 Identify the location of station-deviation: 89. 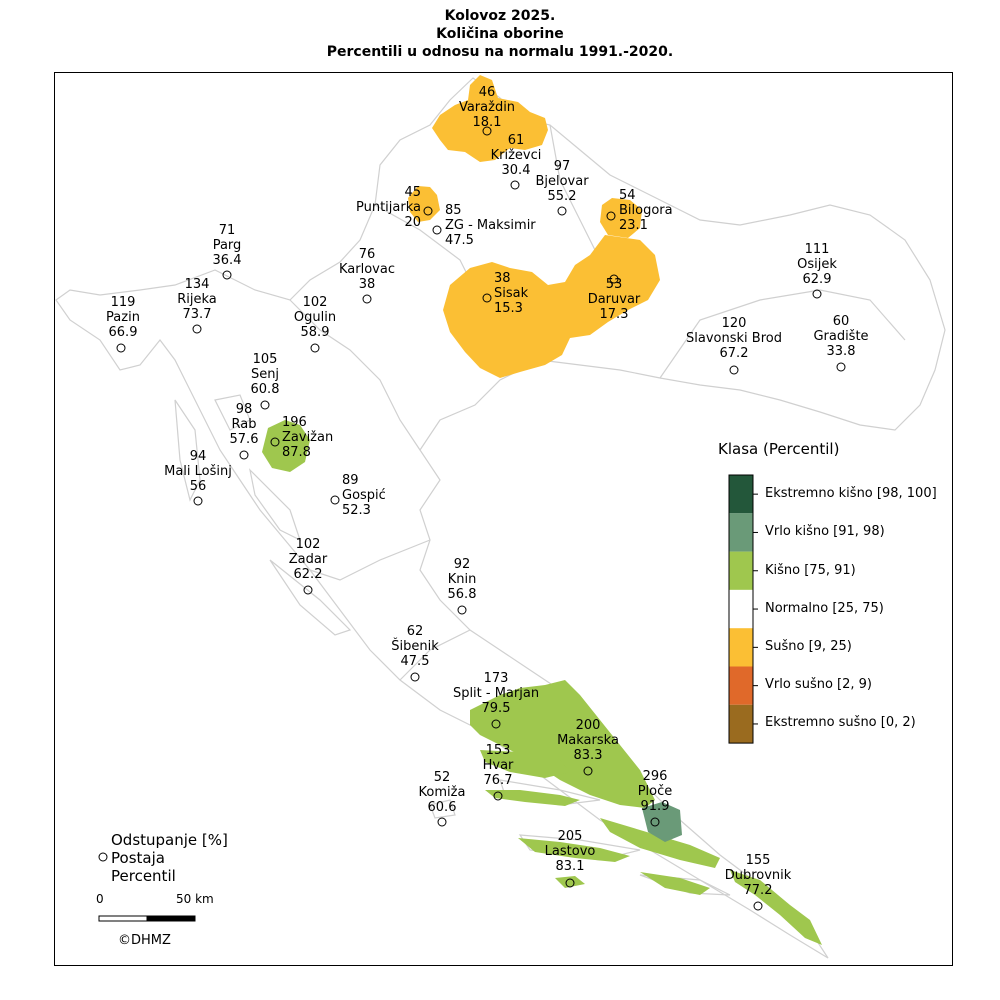
(350, 480).